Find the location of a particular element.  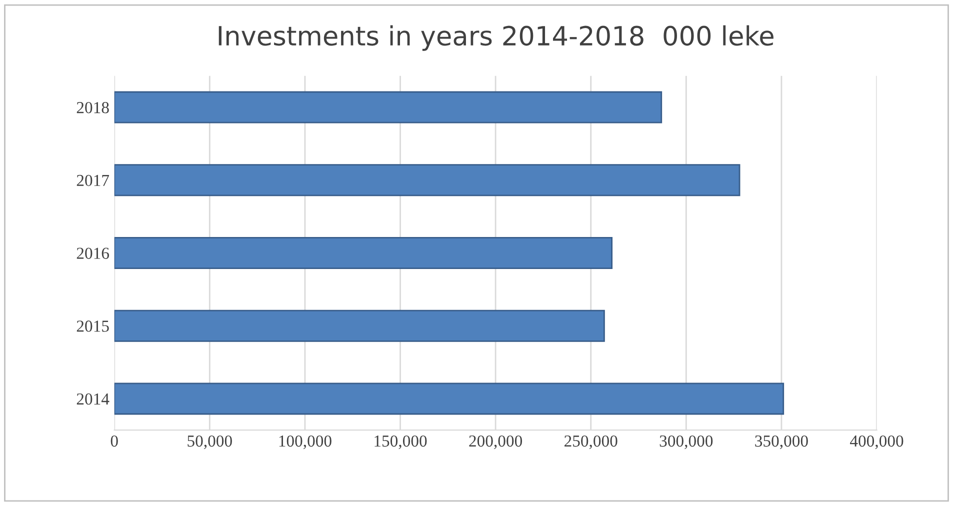

y-tick-label: 2015 is located at coordinates (92, 326).